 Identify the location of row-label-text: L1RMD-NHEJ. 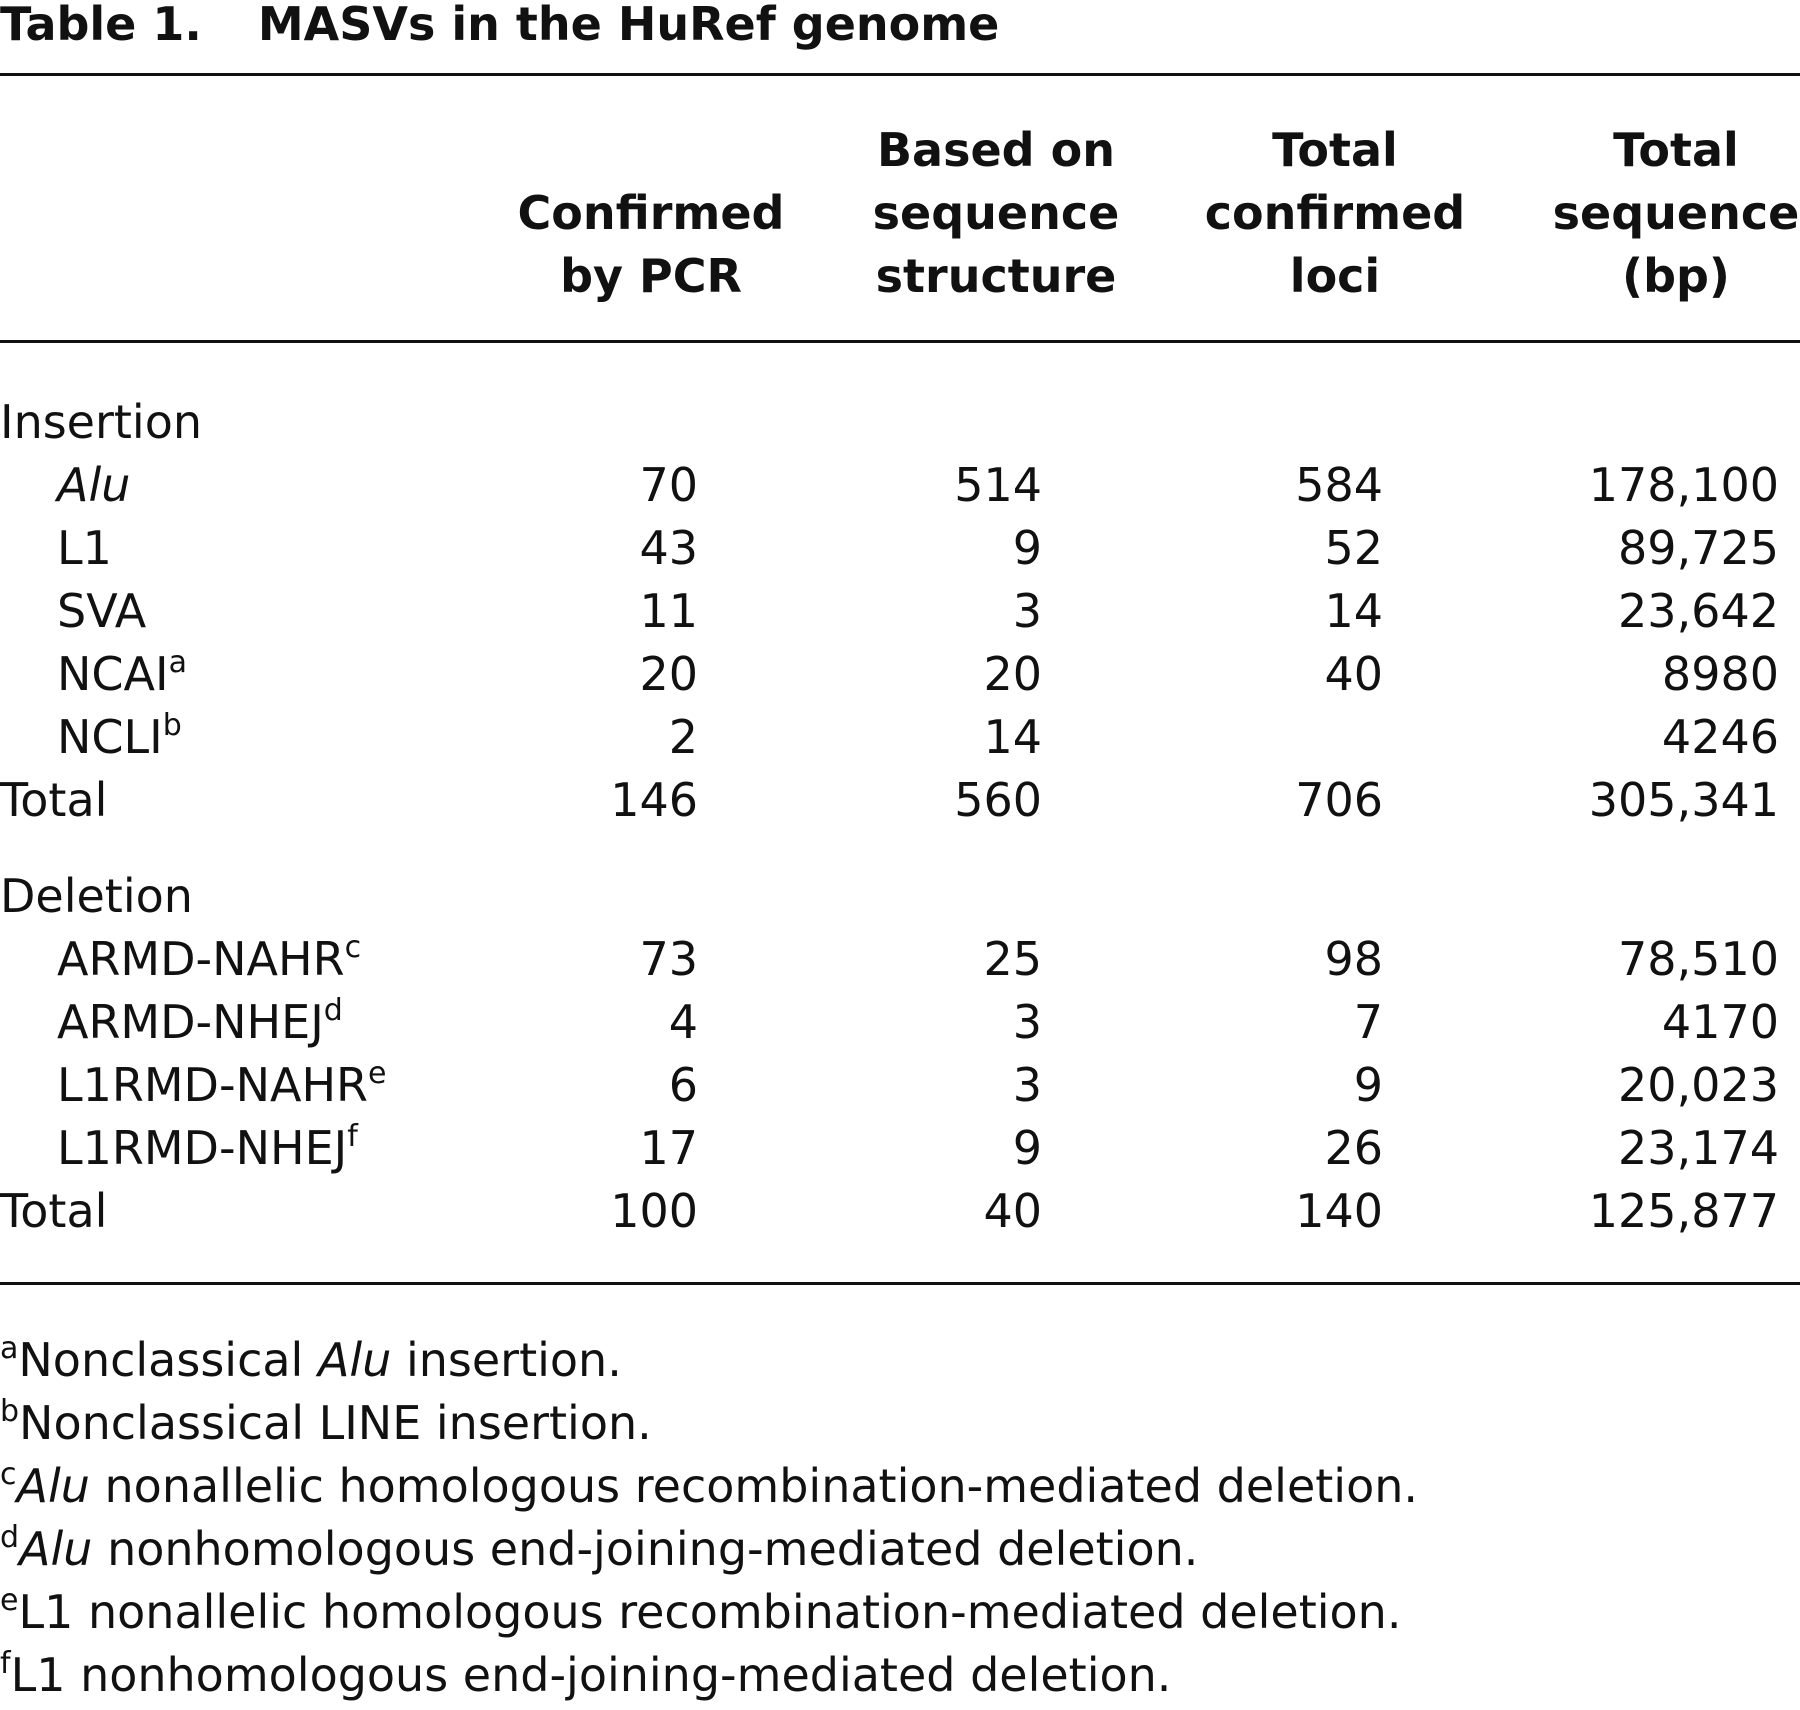
(202, 1148).